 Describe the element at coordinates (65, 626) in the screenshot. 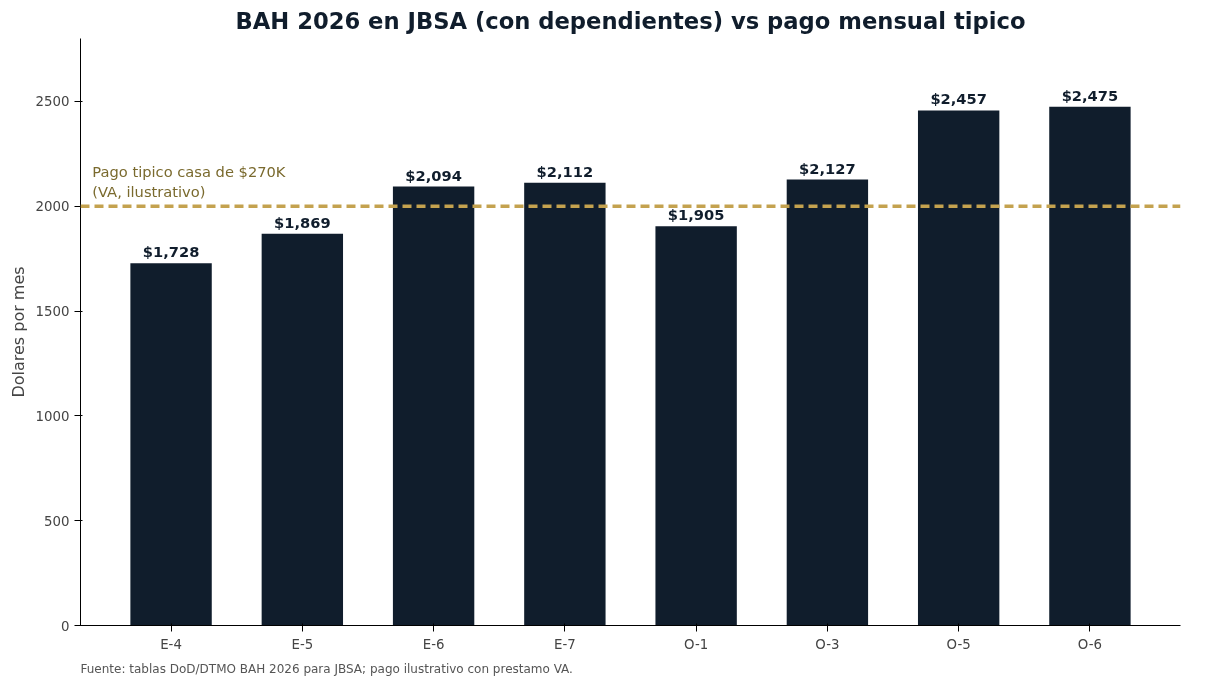

I see `y-tick-label: 0` at that location.